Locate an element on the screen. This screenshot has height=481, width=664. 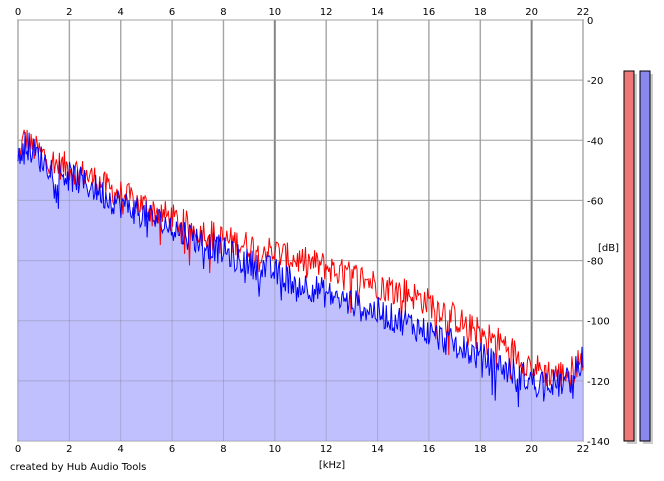
x-tick-label-bottom: 10 is located at coordinates (274, 449).